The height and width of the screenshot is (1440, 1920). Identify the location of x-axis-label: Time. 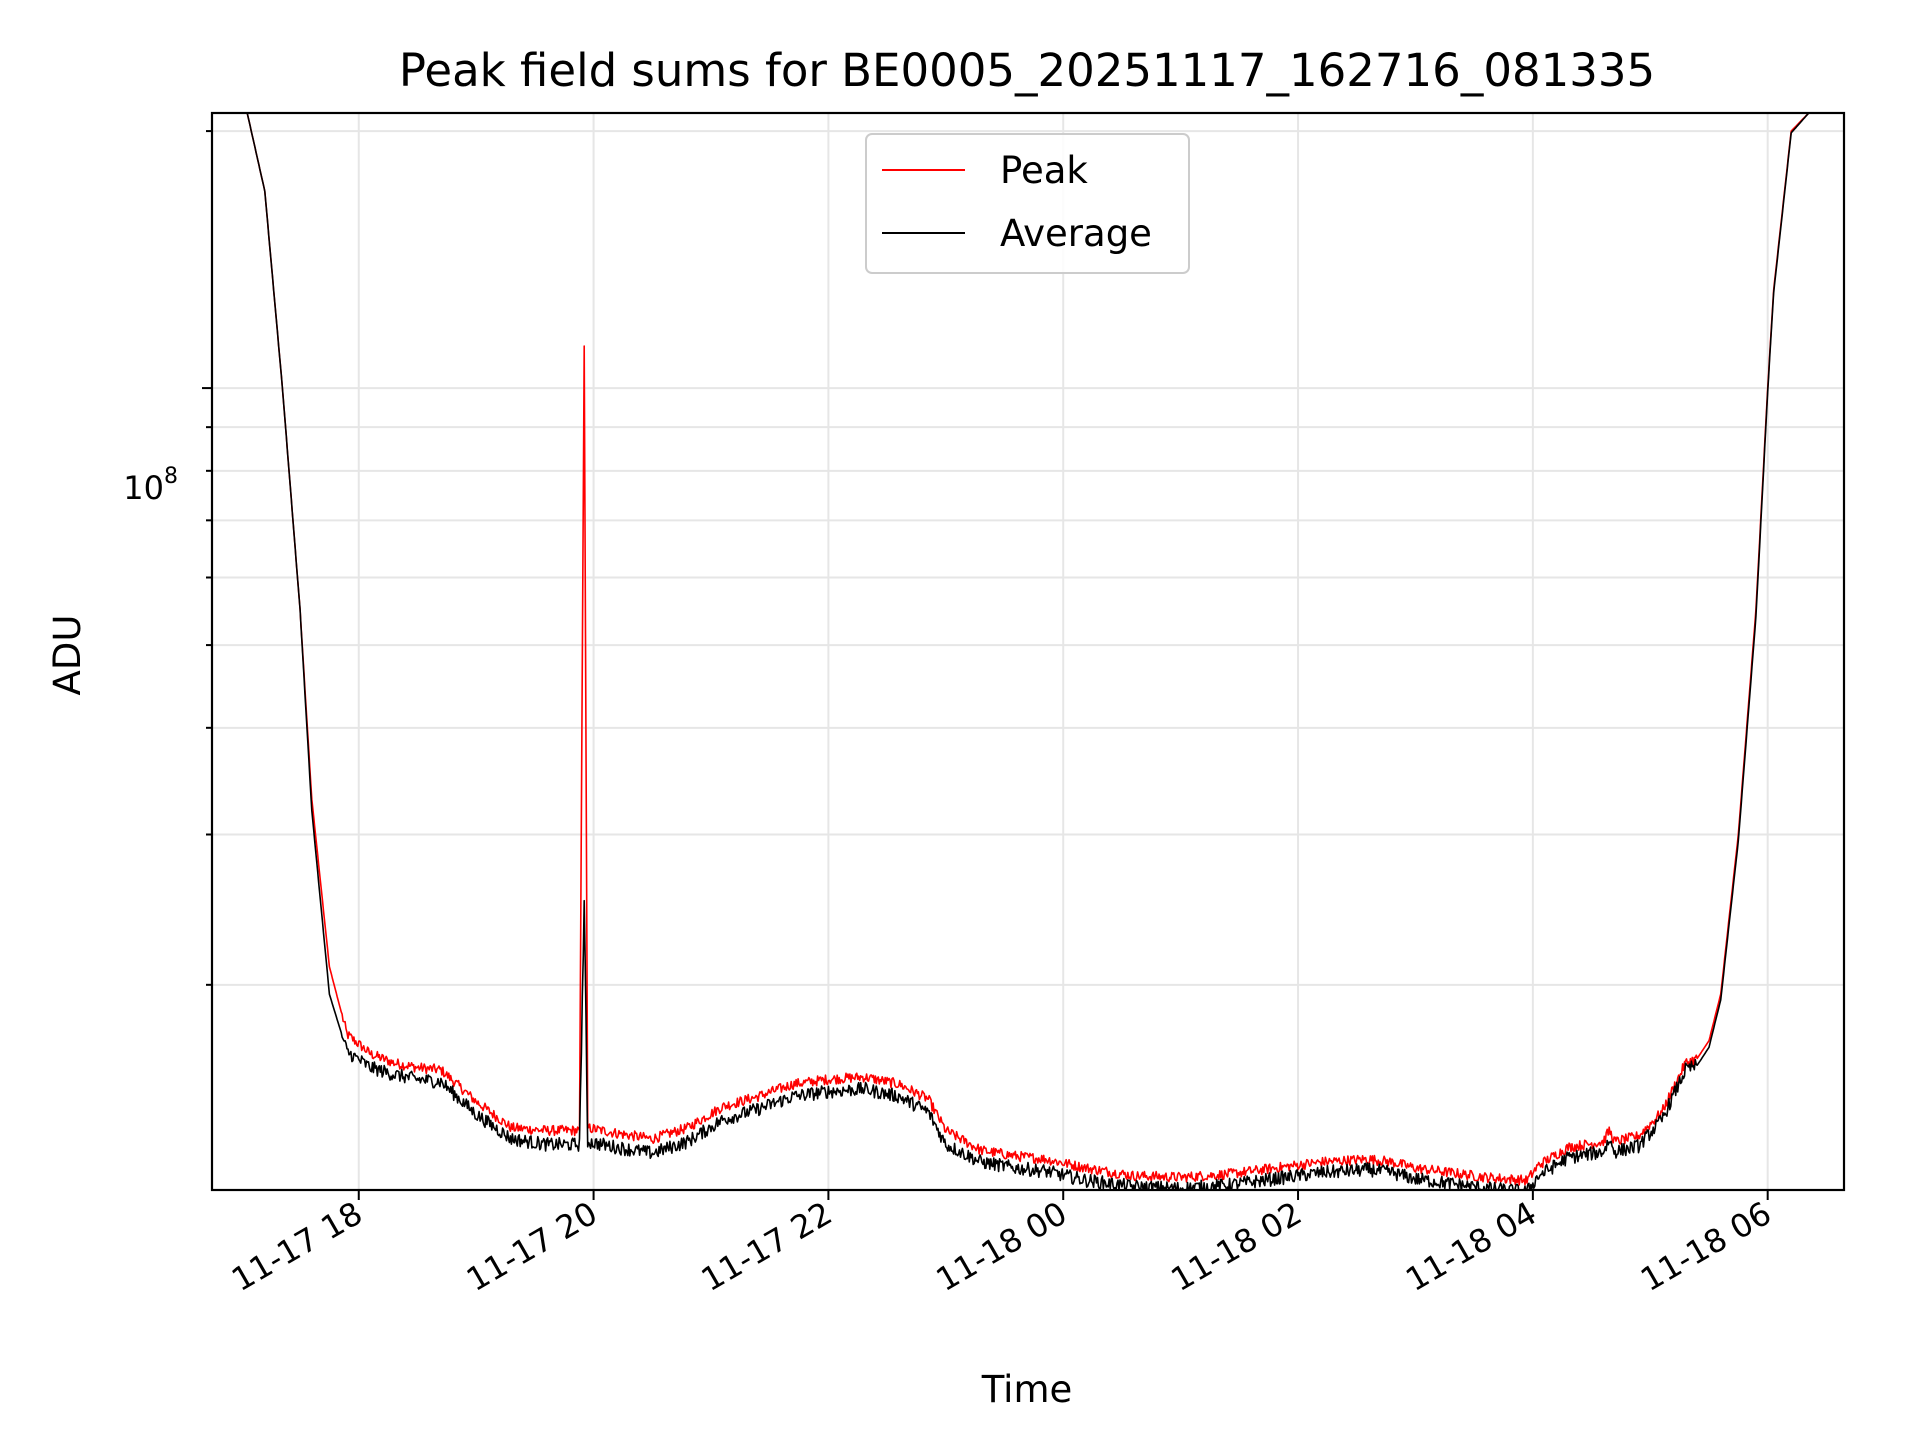
(1027, 1389).